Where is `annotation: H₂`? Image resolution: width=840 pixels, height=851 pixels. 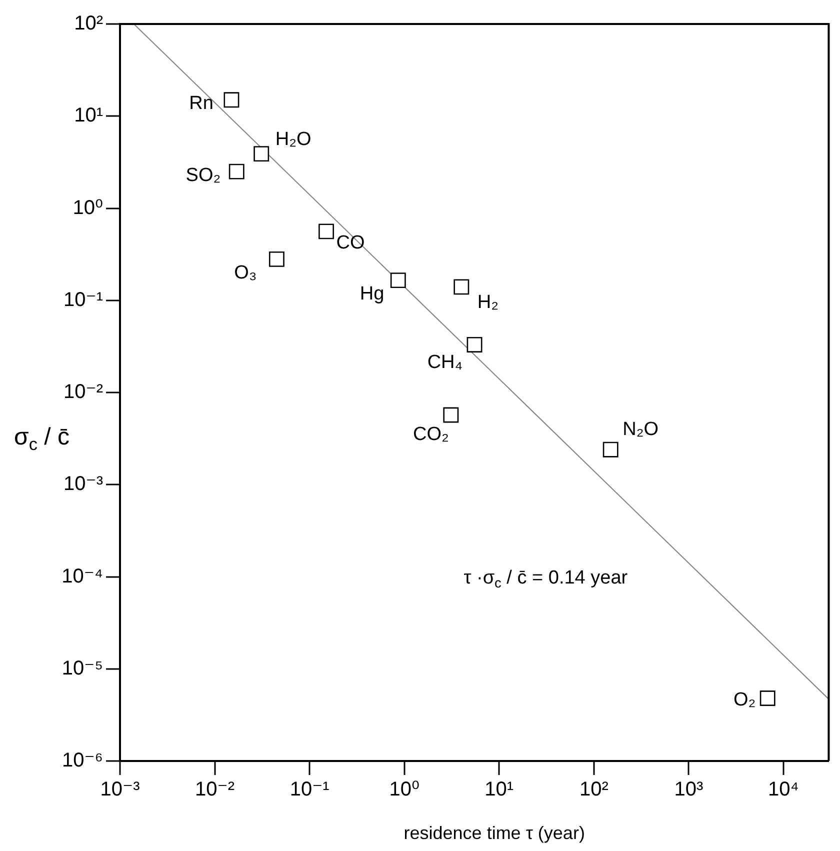
annotation: H₂ is located at coordinates (488, 303).